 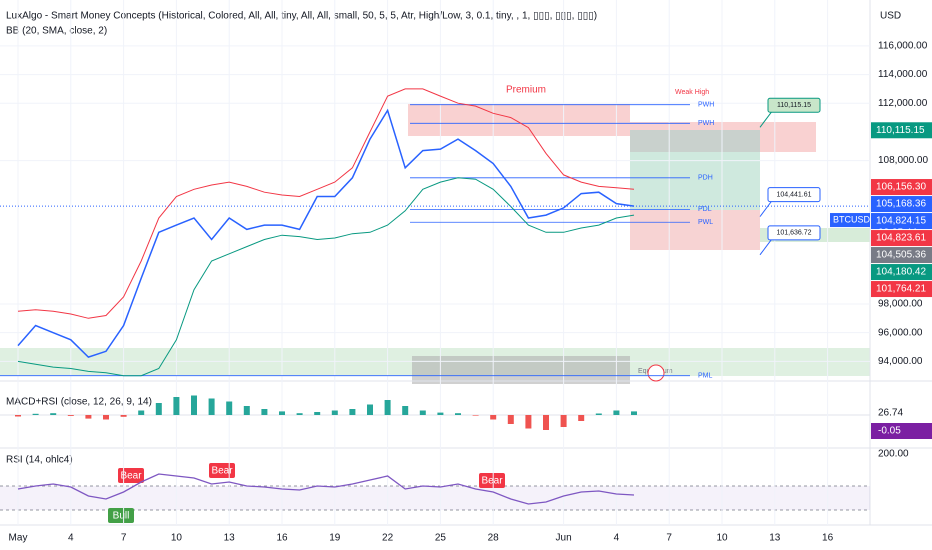 What do you see at coordinates (775, 538) in the screenshot?
I see `x-tick-label: 13` at bounding box center [775, 538].